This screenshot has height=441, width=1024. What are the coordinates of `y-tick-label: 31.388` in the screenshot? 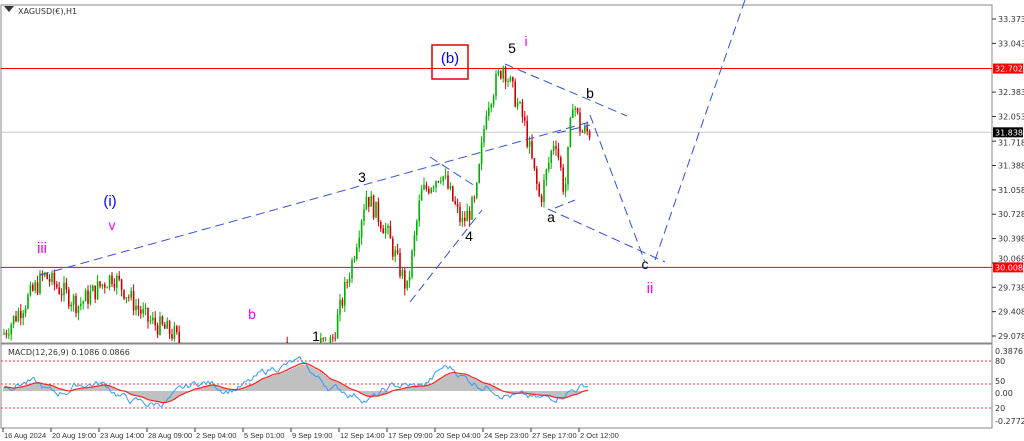 It's located at (1011, 166).